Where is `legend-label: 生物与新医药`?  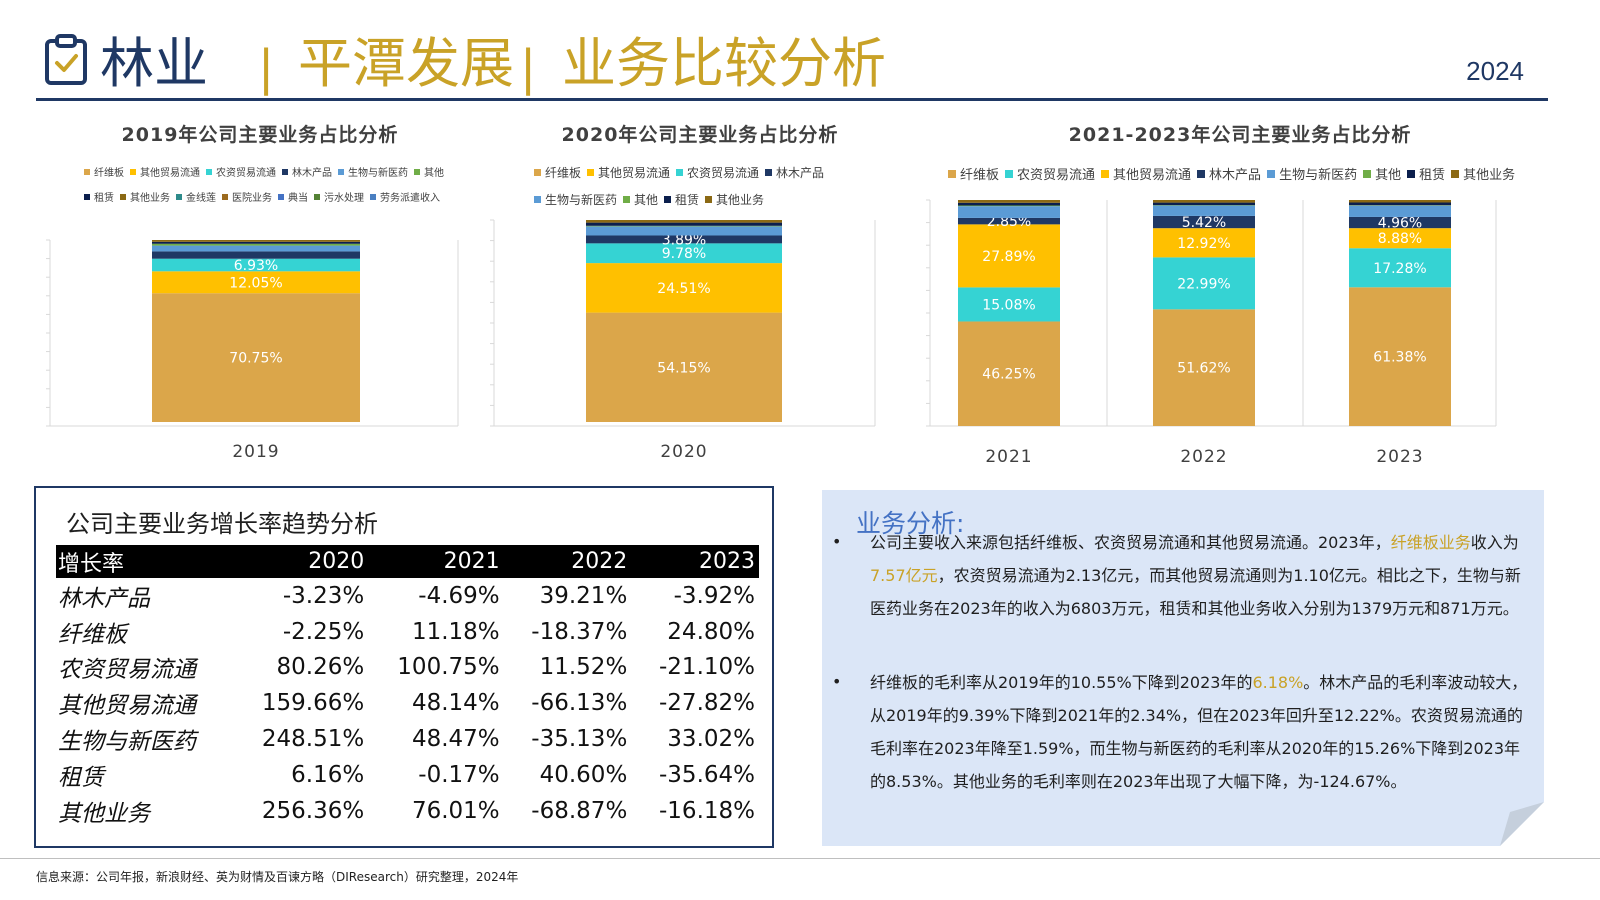 legend-label: 生物与新医药 is located at coordinates (1318, 175).